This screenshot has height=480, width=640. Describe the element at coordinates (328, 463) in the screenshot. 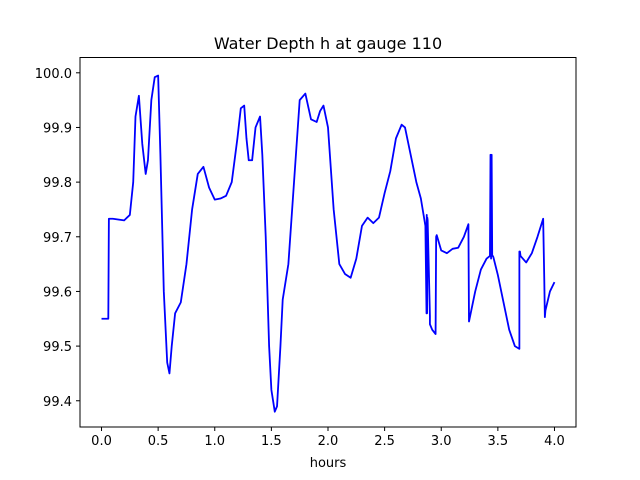

I see `x-axis-label: hours` at that location.